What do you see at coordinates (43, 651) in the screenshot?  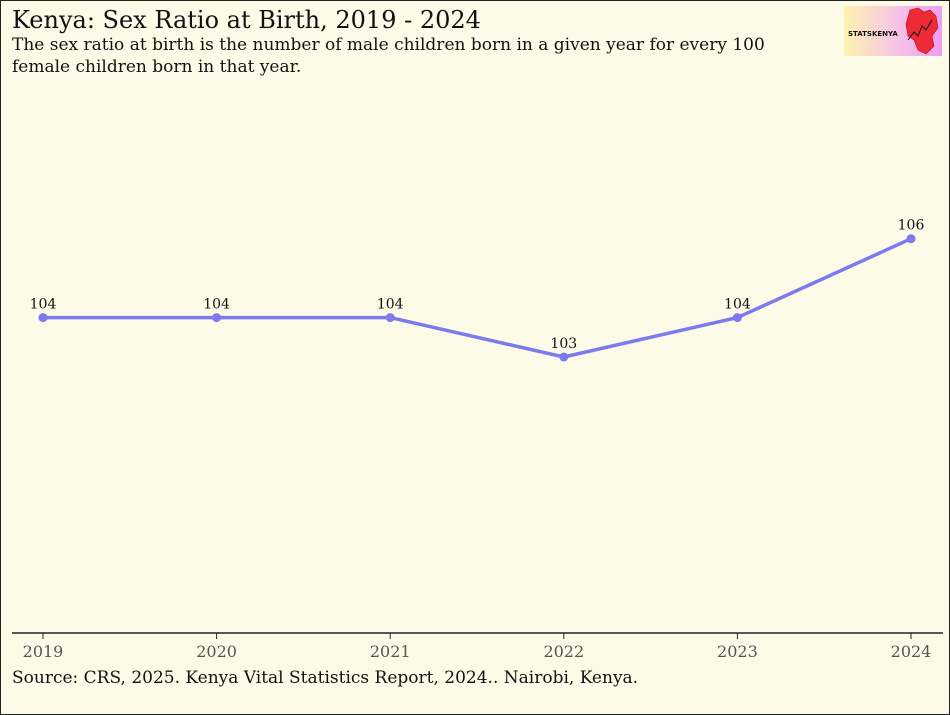 I see `x-tick-label: 2019` at bounding box center [43, 651].